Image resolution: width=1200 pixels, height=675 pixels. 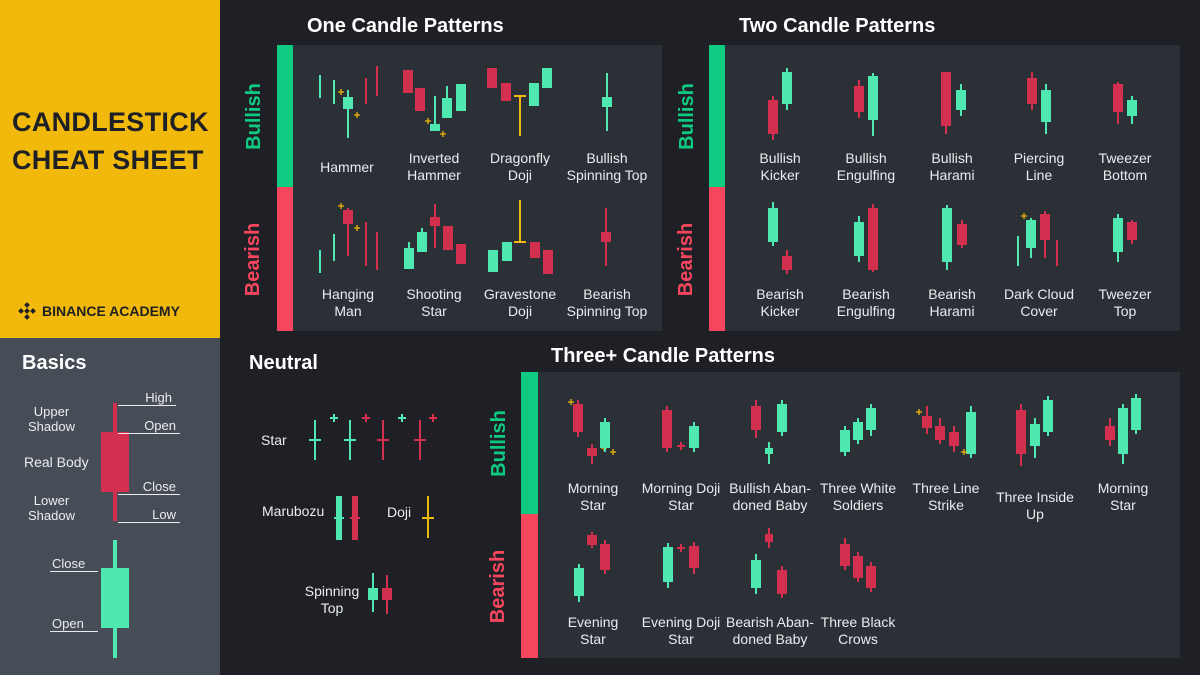 What do you see at coordinates (108, 160) in the screenshot?
I see `title-line-2: CHEAT SHEET` at bounding box center [108, 160].